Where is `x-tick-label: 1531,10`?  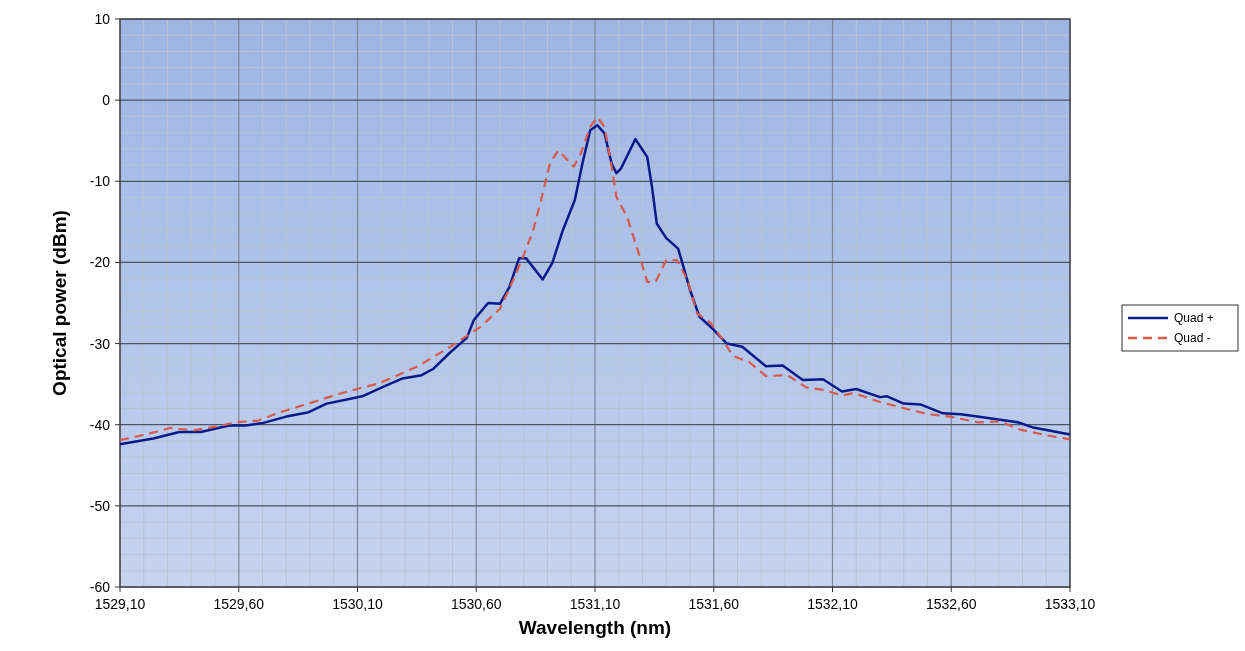
x-tick-label: 1531,10 is located at coordinates (595, 604).